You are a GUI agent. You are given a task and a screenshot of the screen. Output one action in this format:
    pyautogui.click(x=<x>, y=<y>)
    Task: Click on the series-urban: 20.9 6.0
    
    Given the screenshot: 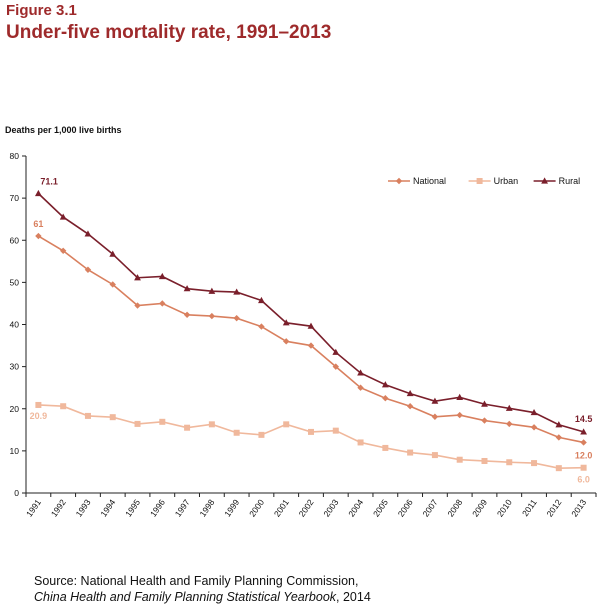 What is the action you would take?
    pyautogui.click(x=310, y=443)
    